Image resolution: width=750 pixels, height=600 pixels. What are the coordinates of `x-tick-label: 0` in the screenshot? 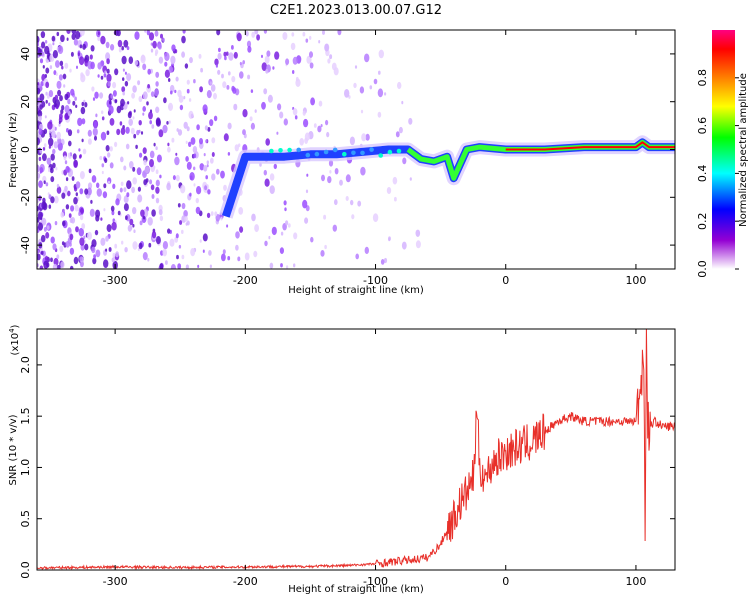 It's located at (505, 280).